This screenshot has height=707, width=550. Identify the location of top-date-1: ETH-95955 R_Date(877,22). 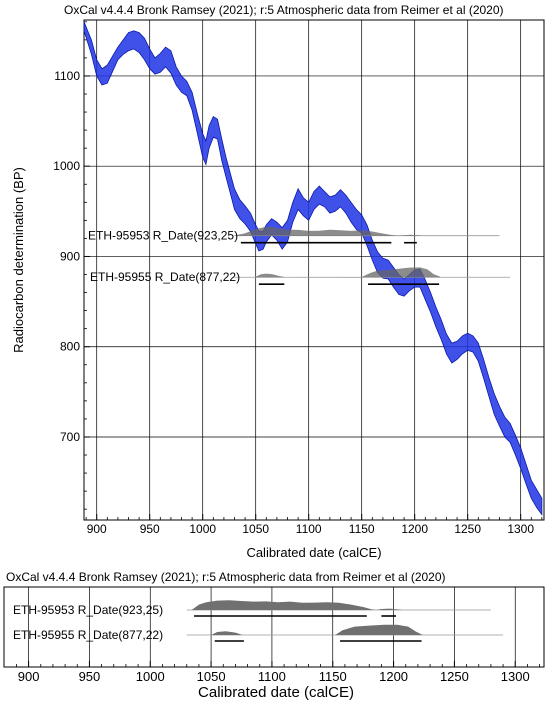
(300, 276).